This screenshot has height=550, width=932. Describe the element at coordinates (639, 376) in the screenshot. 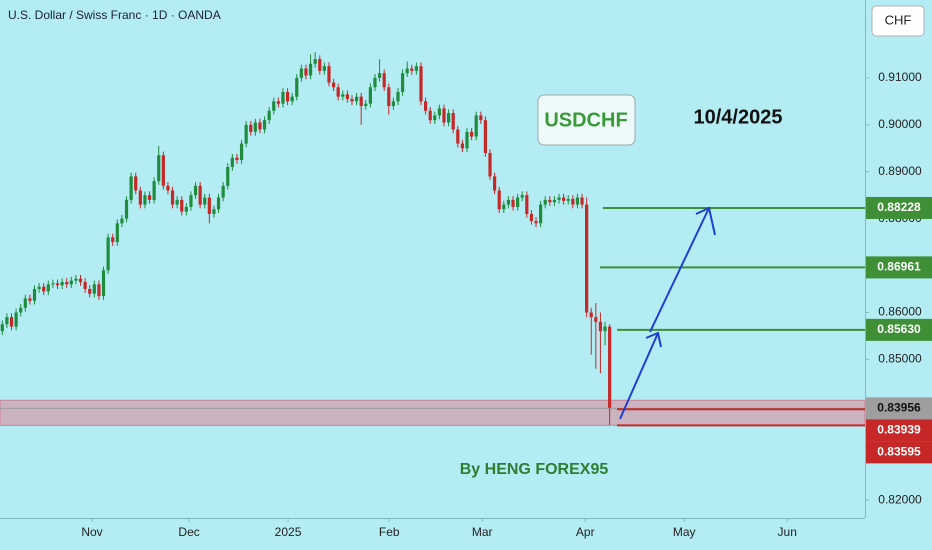

I see `arrow-line` at that location.